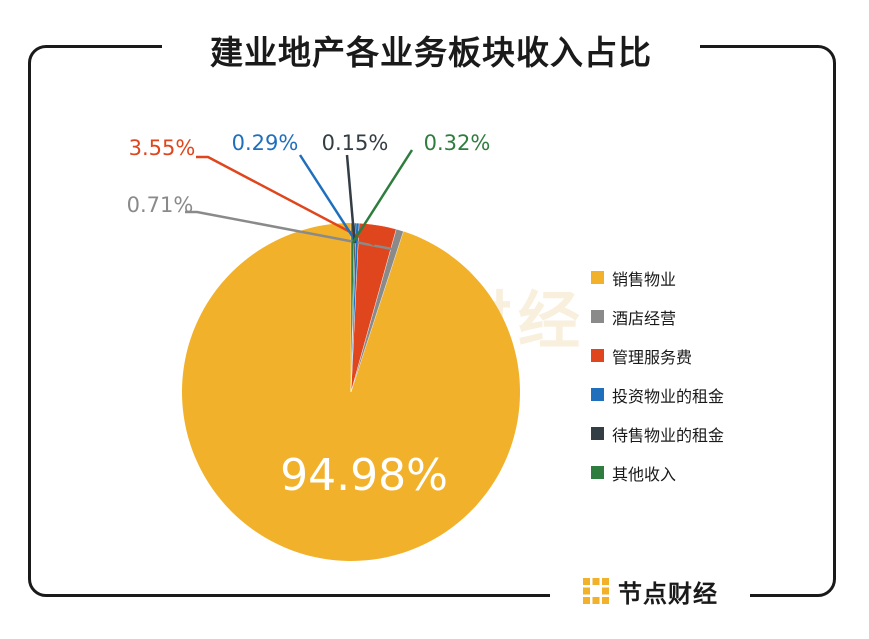 This screenshot has height=639, width=869. What do you see at coordinates (160, 205) in the screenshot?
I see `data-label: 0.71%` at bounding box center [160, 205].